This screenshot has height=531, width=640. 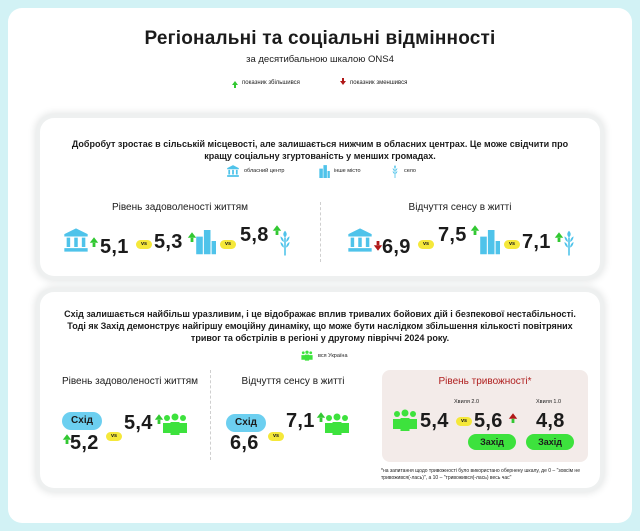 What do you see at coordinates (339, 171) in the screenshot?
I see `legend-other-city: інше місто` at bounding box center [339, 171].